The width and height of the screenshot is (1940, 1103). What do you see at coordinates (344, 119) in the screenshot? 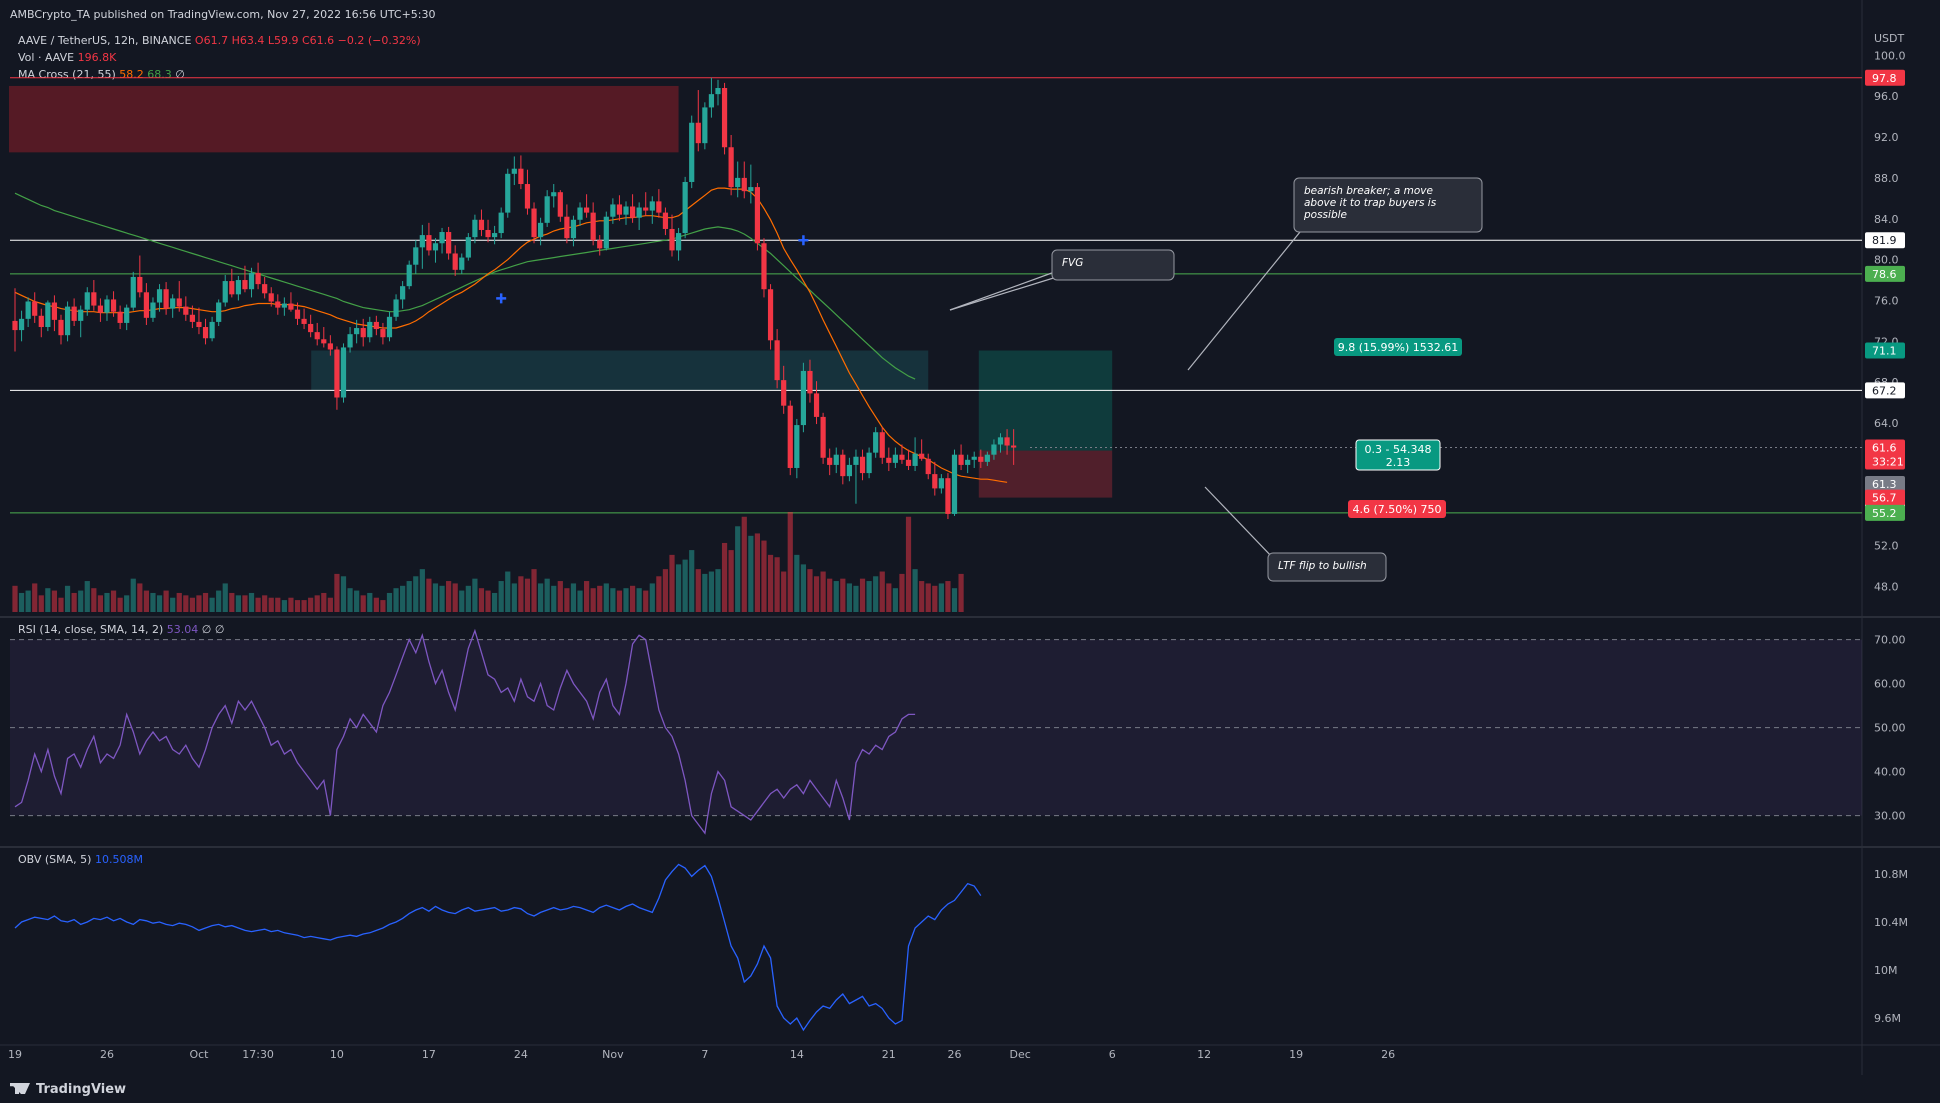
I see `zone-supply` at bounding box center [344, 119].